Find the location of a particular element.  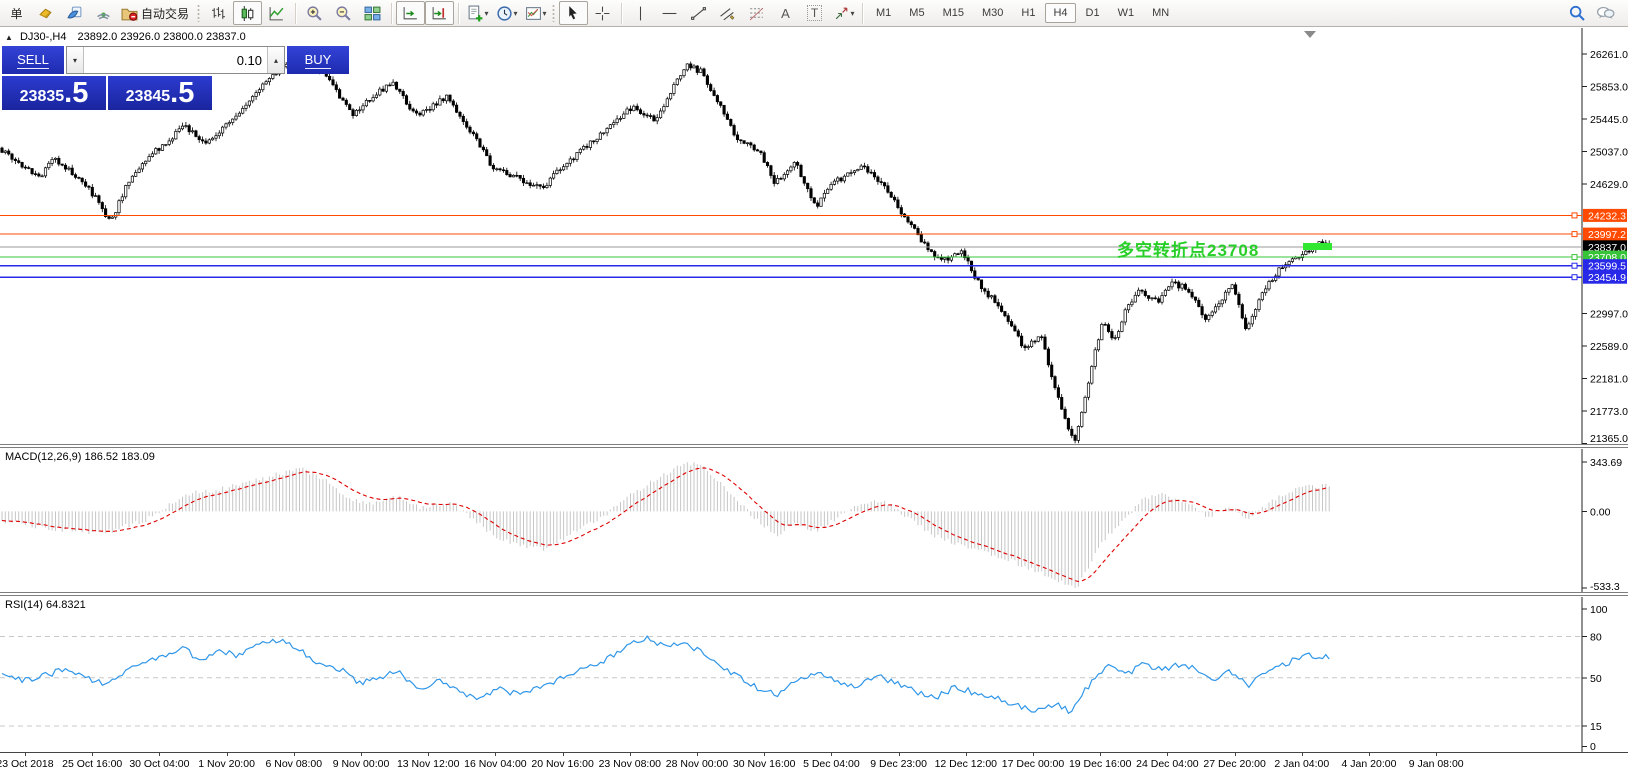

timeframe-button-m5: M5 is located at coordinates (917, 13).